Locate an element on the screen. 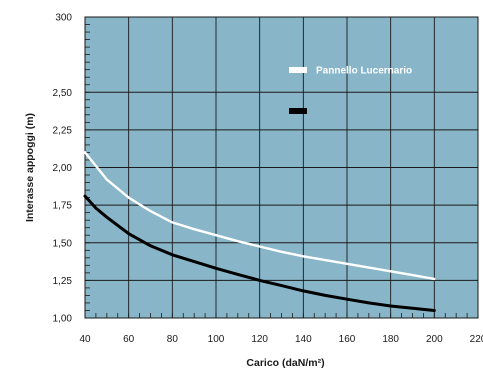 This screenshot has width=483, height=370. legend-label: Pannello Lucernario is located at coordinates (364, 71).